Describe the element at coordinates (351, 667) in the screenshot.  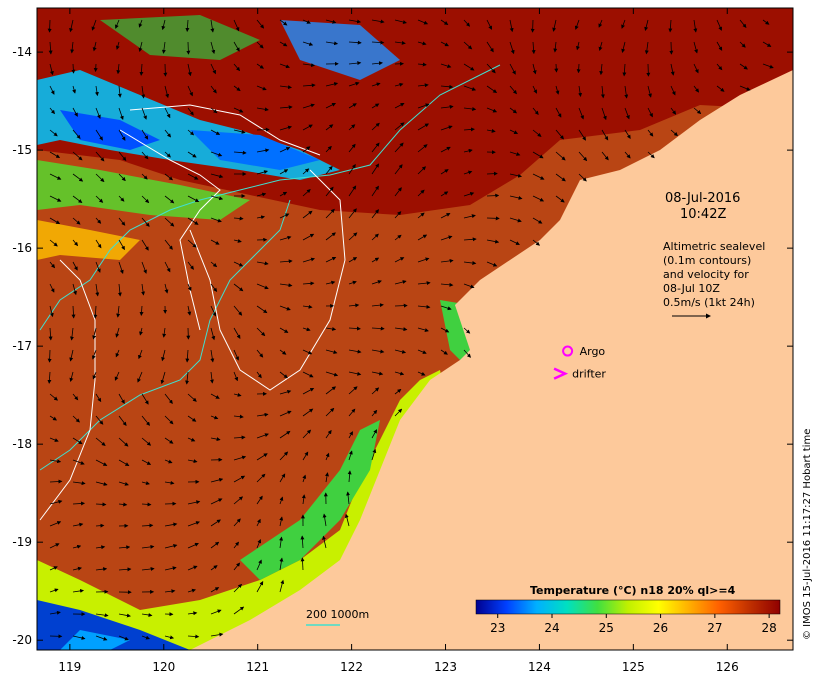
I see `x-tick-label: 122` at that location.